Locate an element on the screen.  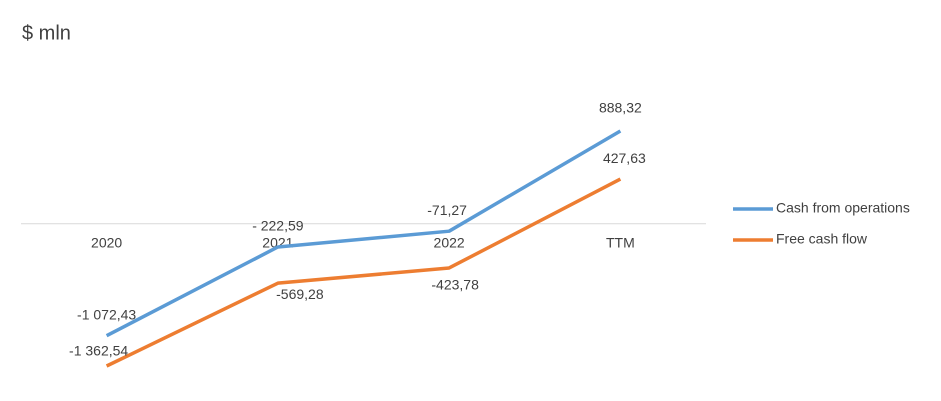
legend-label: Free cash flow is located at coordinates (822, 239).